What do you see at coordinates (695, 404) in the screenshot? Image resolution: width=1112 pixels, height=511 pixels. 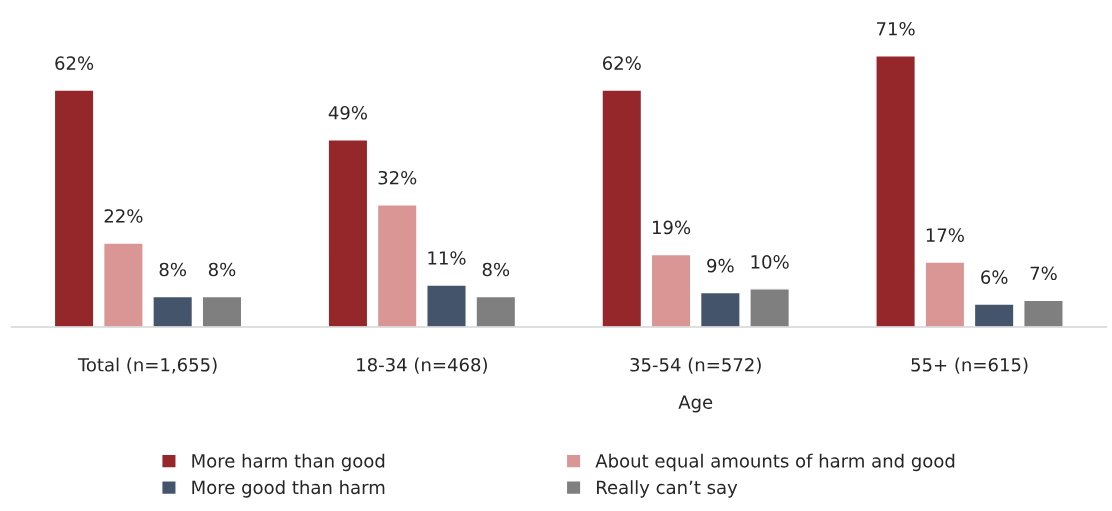 I see `text: Age` at bounding box center [695, 404].